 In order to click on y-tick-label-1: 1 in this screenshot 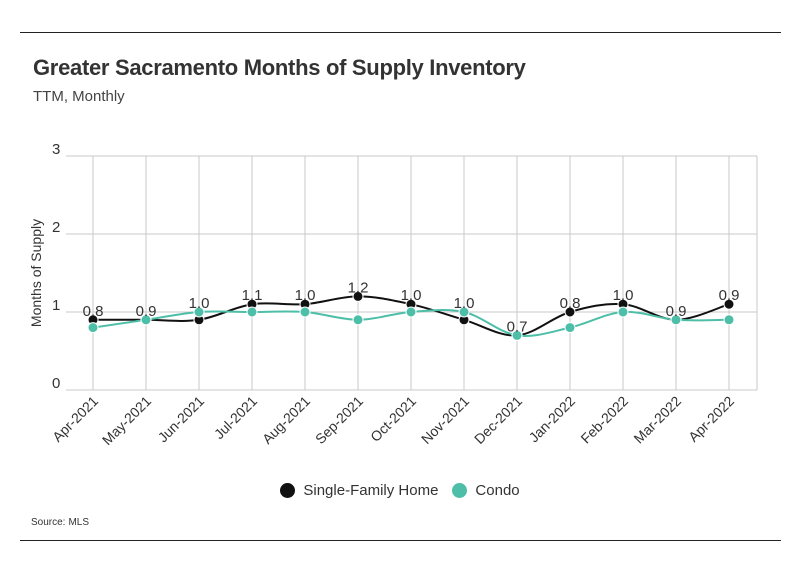, I will do `click(56, 305)`.